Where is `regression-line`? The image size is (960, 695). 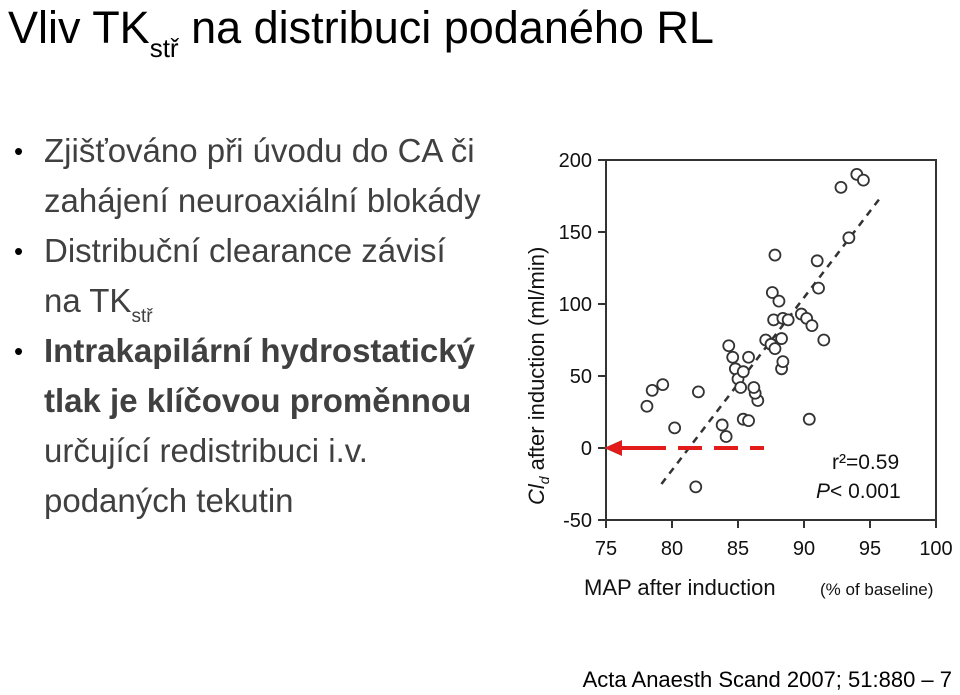
regression-line is located at coordinates (771, 340).